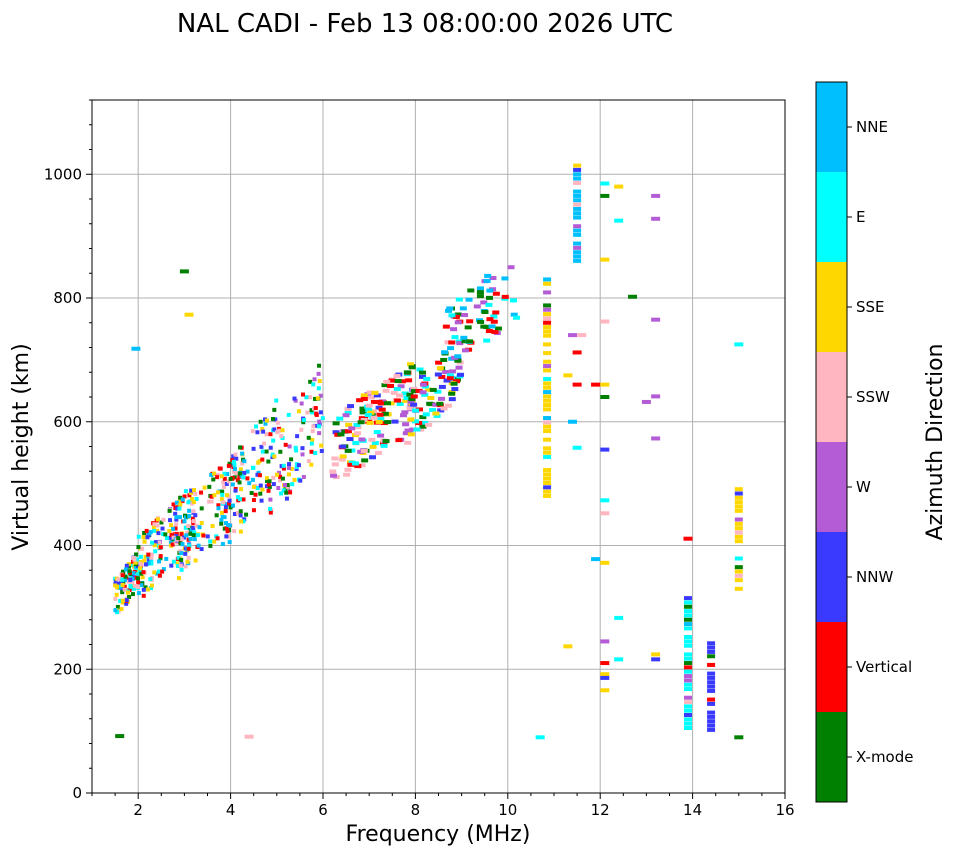 The image size is (958, 857). What do you see at coordinates (831, 397) in the screenshot?
I see `colorbar-segment-ssw` at bounding box center [831, 397].